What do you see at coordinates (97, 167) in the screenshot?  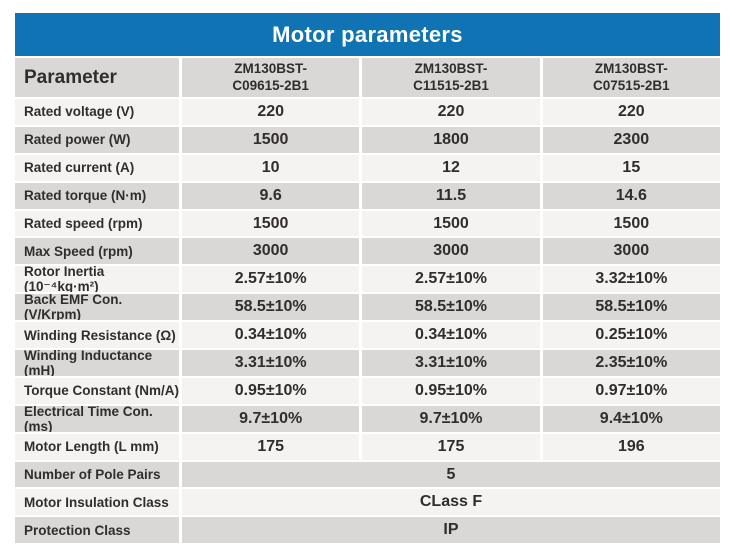 I see `param-label: Rated current (A)` at bounding box center [97, 167].